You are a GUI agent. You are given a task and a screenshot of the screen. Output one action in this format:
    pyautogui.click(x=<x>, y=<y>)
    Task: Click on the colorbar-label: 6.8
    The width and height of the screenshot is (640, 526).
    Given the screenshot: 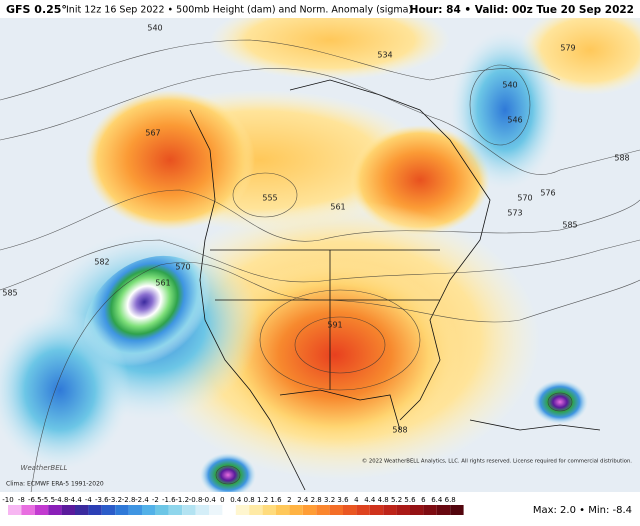 What is the action you would take?
    pyautogui.click(x=450, y=500)
    